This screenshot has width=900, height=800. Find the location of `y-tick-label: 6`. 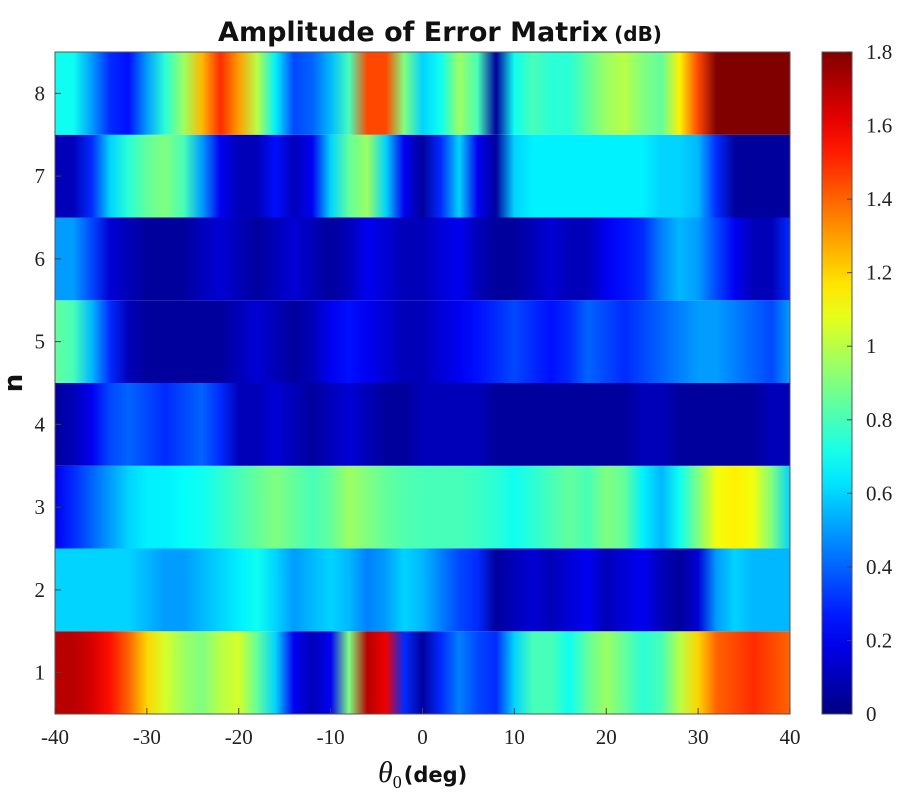

y-tick-label: 6 is located at coordinates (40, 259).